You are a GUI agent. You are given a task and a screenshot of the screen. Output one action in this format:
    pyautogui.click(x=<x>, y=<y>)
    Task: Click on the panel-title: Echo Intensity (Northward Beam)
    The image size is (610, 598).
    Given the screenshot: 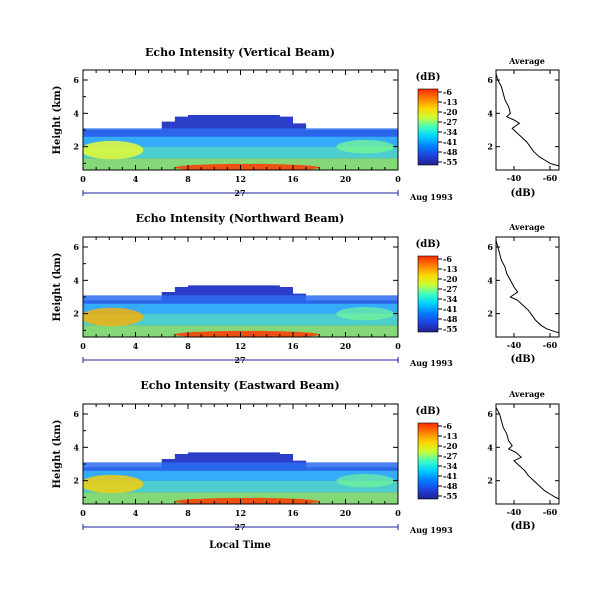 What is the action you would take?
    pyautogui.click(x=240, y=218)
    